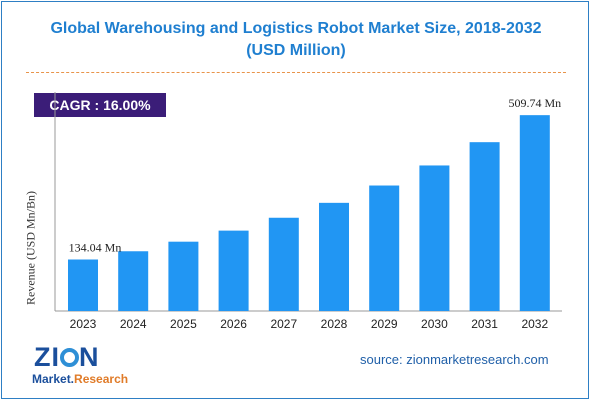 This screenshot has width=592, height=402. What do you see at coordinates (296, 72) in the screenshot?
I see `title-divider` at bounding box center [296, 72].